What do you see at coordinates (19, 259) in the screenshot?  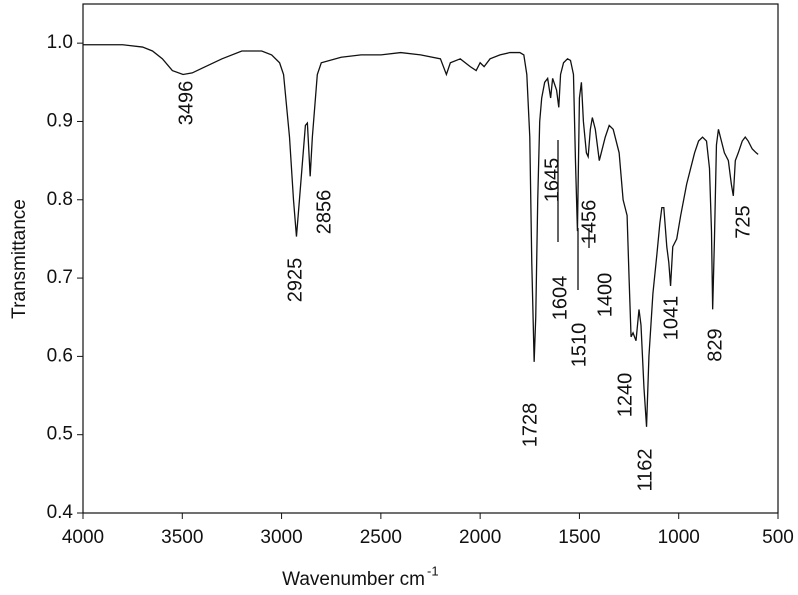 I see `y-axis-label: Transmittance` at bounding box center [19, 259].